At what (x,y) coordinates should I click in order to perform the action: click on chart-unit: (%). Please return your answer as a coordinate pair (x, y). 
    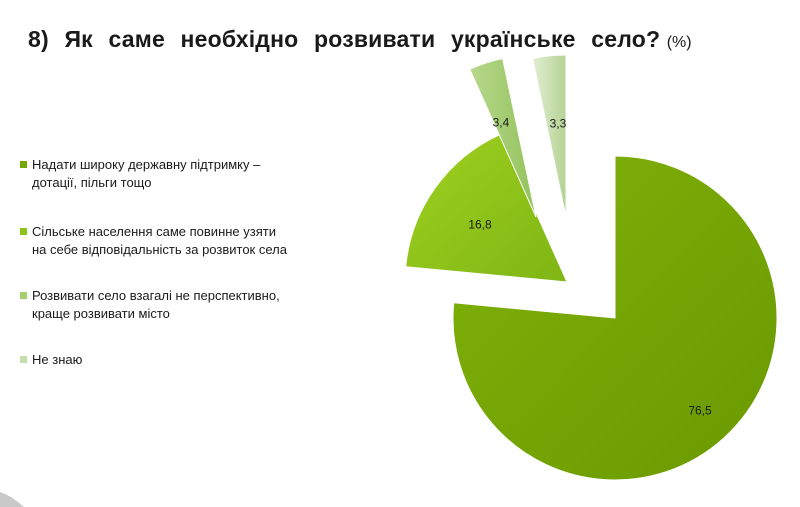
    Looking at the image, I should click on (679, 42).